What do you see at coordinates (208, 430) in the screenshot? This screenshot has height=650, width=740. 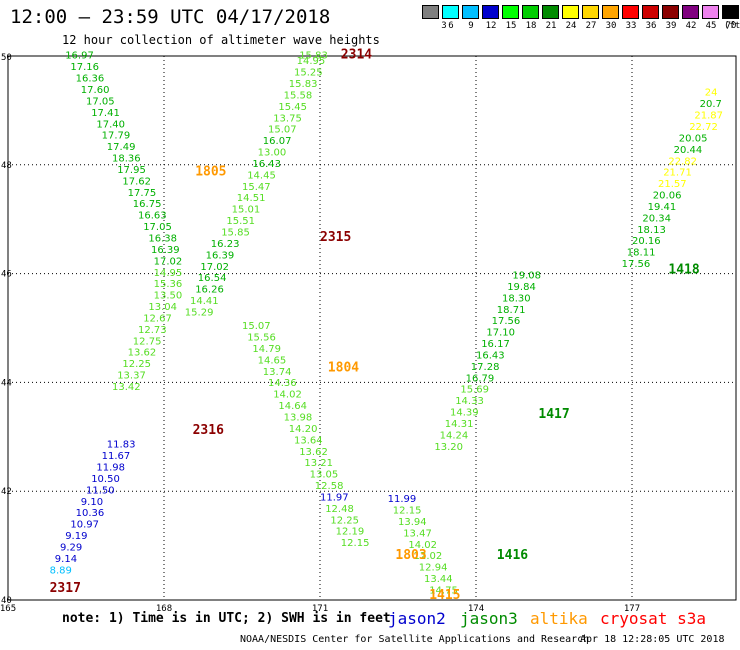 I see `pass-label-2316: 2316` at bounding box center [208, 430].